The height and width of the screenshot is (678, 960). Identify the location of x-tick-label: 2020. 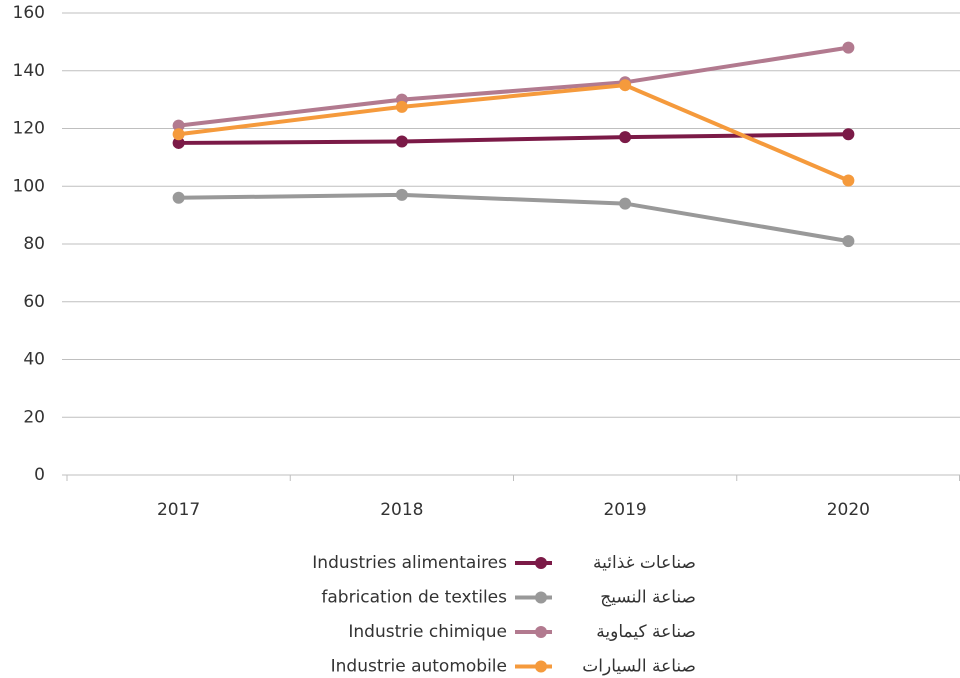
(848, 510).